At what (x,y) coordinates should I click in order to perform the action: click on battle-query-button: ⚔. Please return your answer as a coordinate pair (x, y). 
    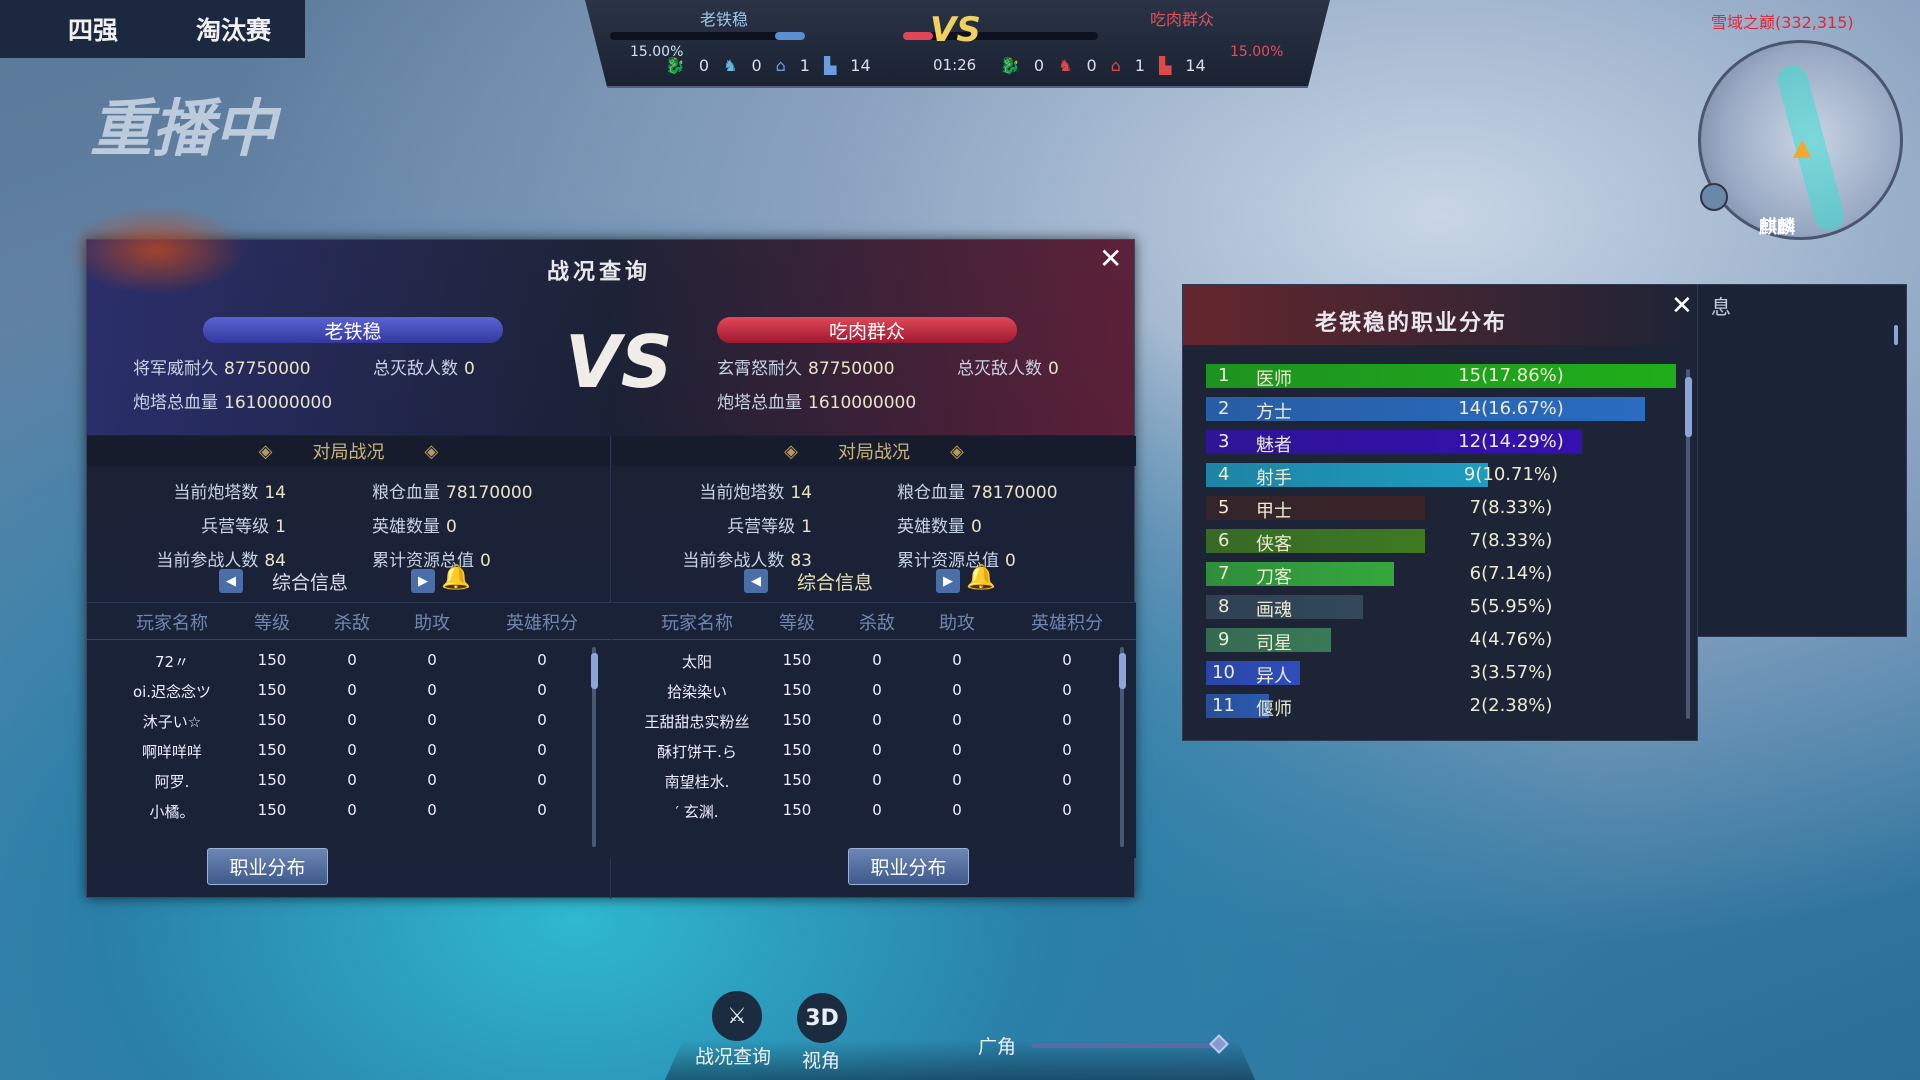
    Looking at the image, I should click on (737, 1016).